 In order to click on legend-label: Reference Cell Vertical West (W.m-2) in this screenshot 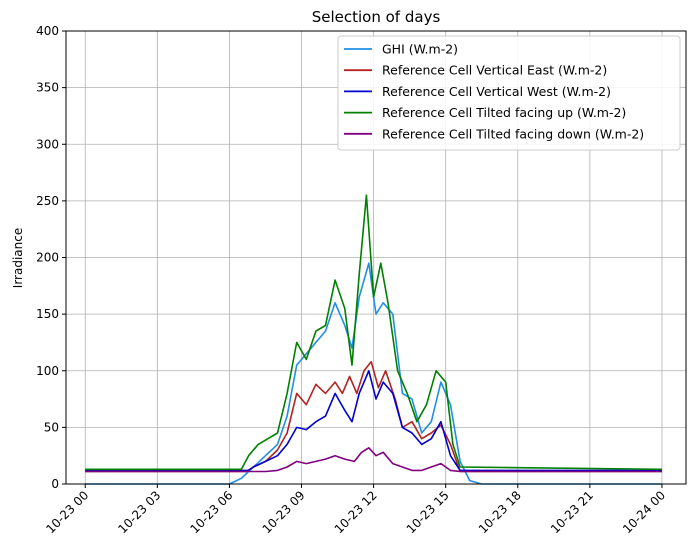, I will do `click(496, 91)`.